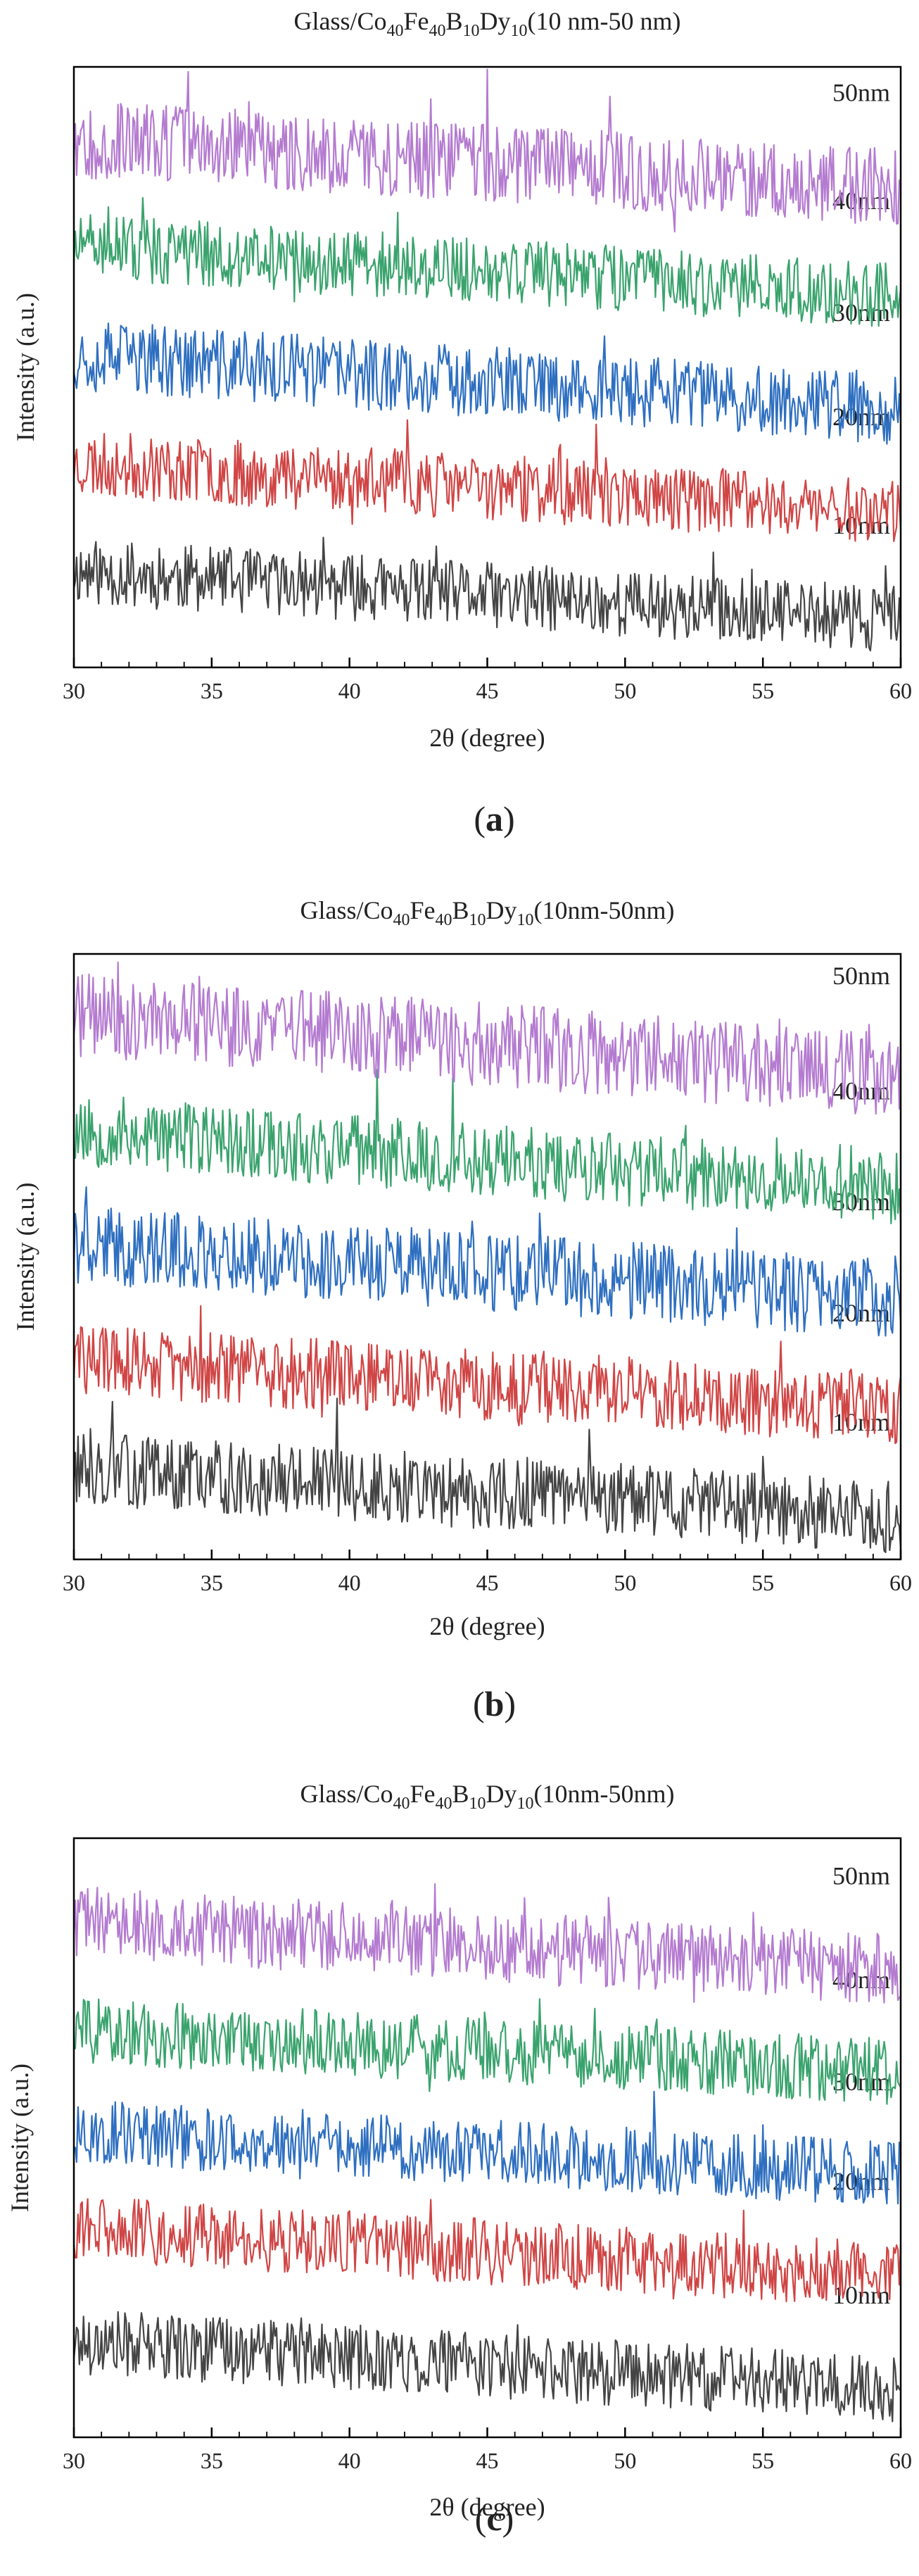  I want to click on series-label-40nm: 40nm, so click(861, 1090).